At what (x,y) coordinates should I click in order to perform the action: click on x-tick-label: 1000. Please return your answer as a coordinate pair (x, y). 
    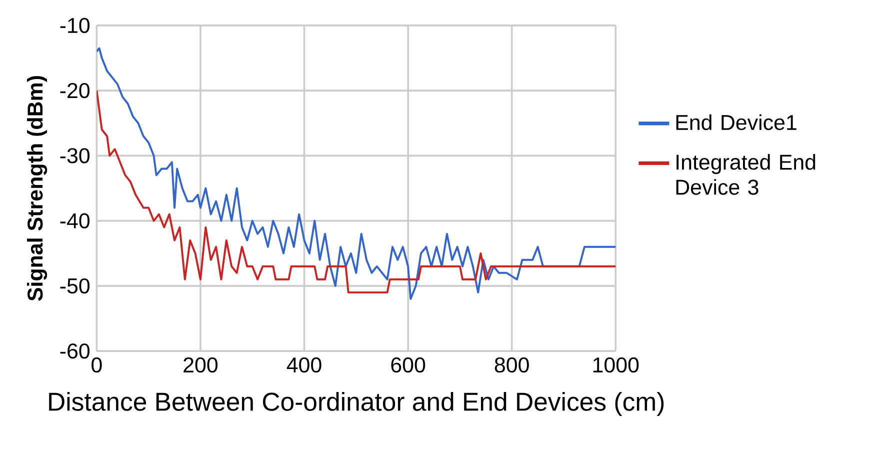
    Looking at the image, I should click on (616, 365).